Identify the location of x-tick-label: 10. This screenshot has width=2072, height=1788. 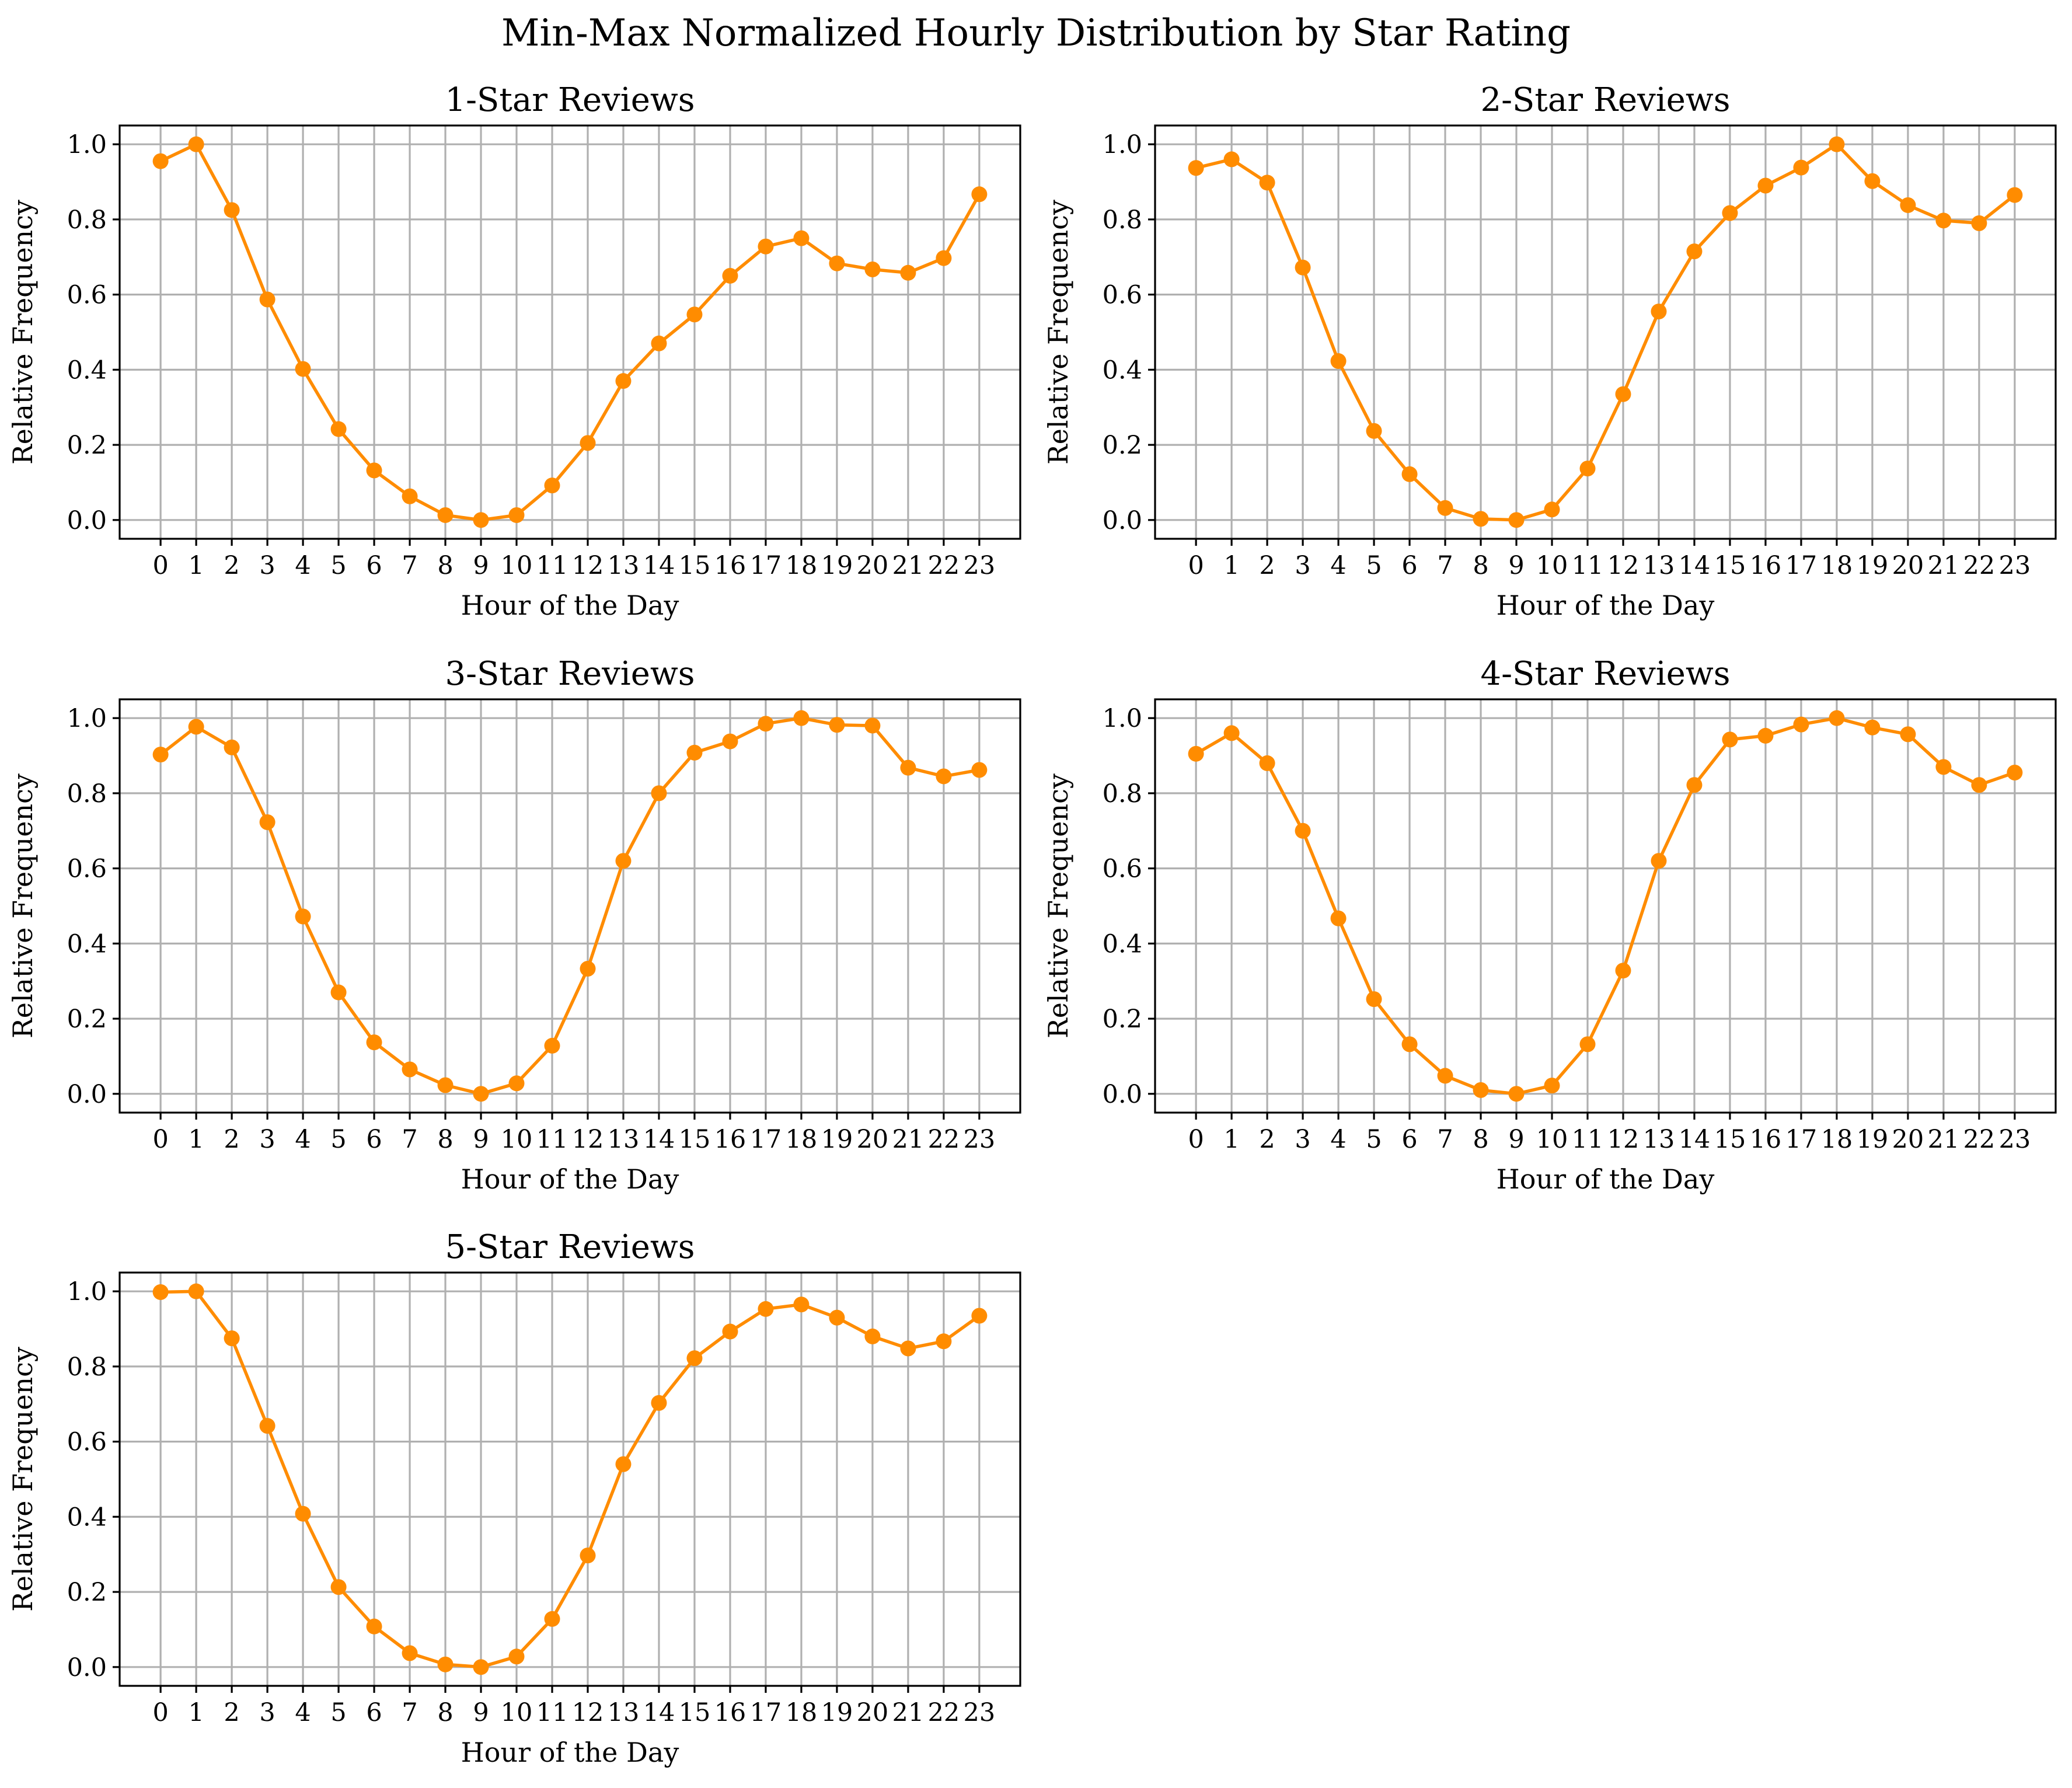
(1552, 1140).